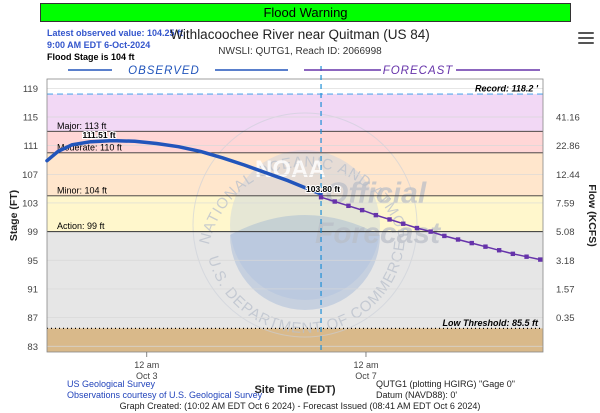  I want to click on y-tick-label: 83, so click(32, 347).